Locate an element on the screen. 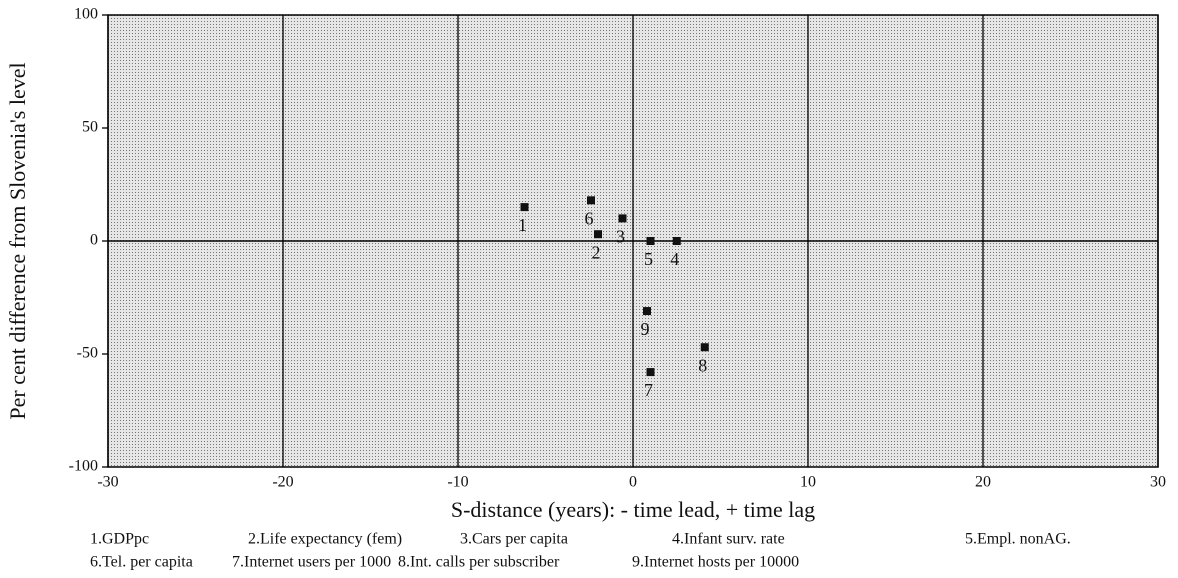 Image resolution: width=1178 pixels, height=578 pixels. x-tick-label: 10 is located at coordinates (808, 482).